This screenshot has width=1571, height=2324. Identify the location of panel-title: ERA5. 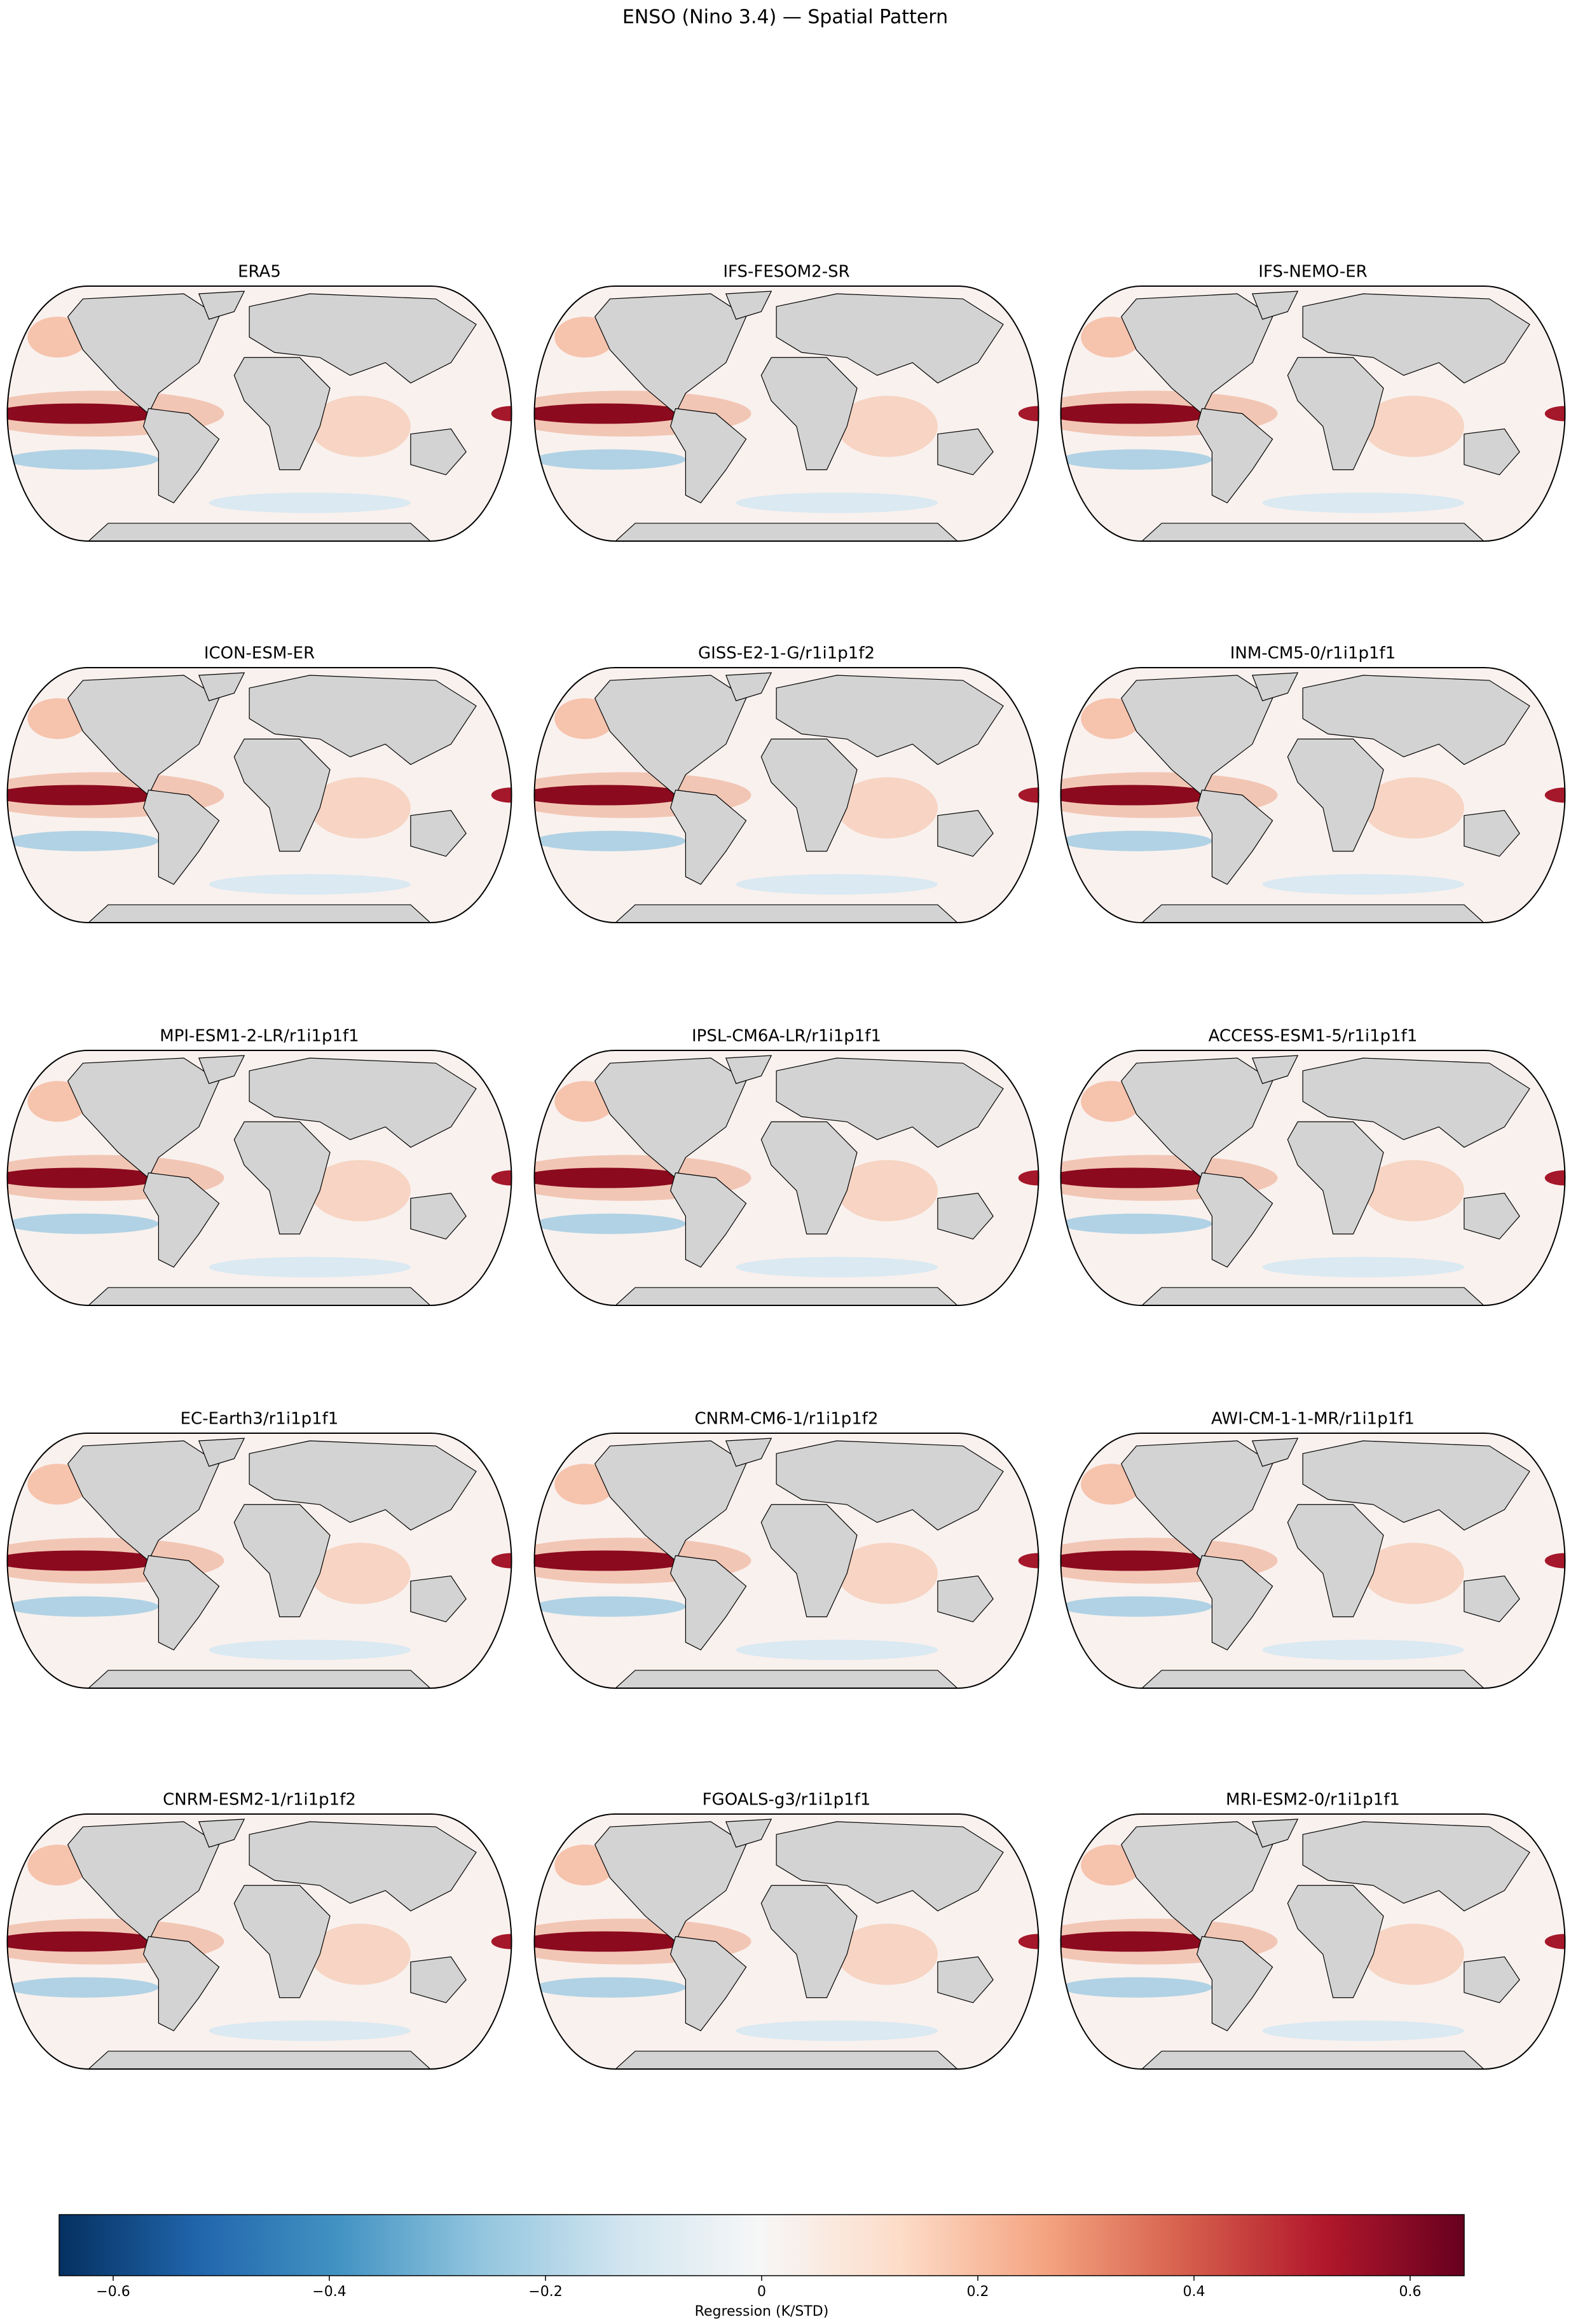
(259, 272).